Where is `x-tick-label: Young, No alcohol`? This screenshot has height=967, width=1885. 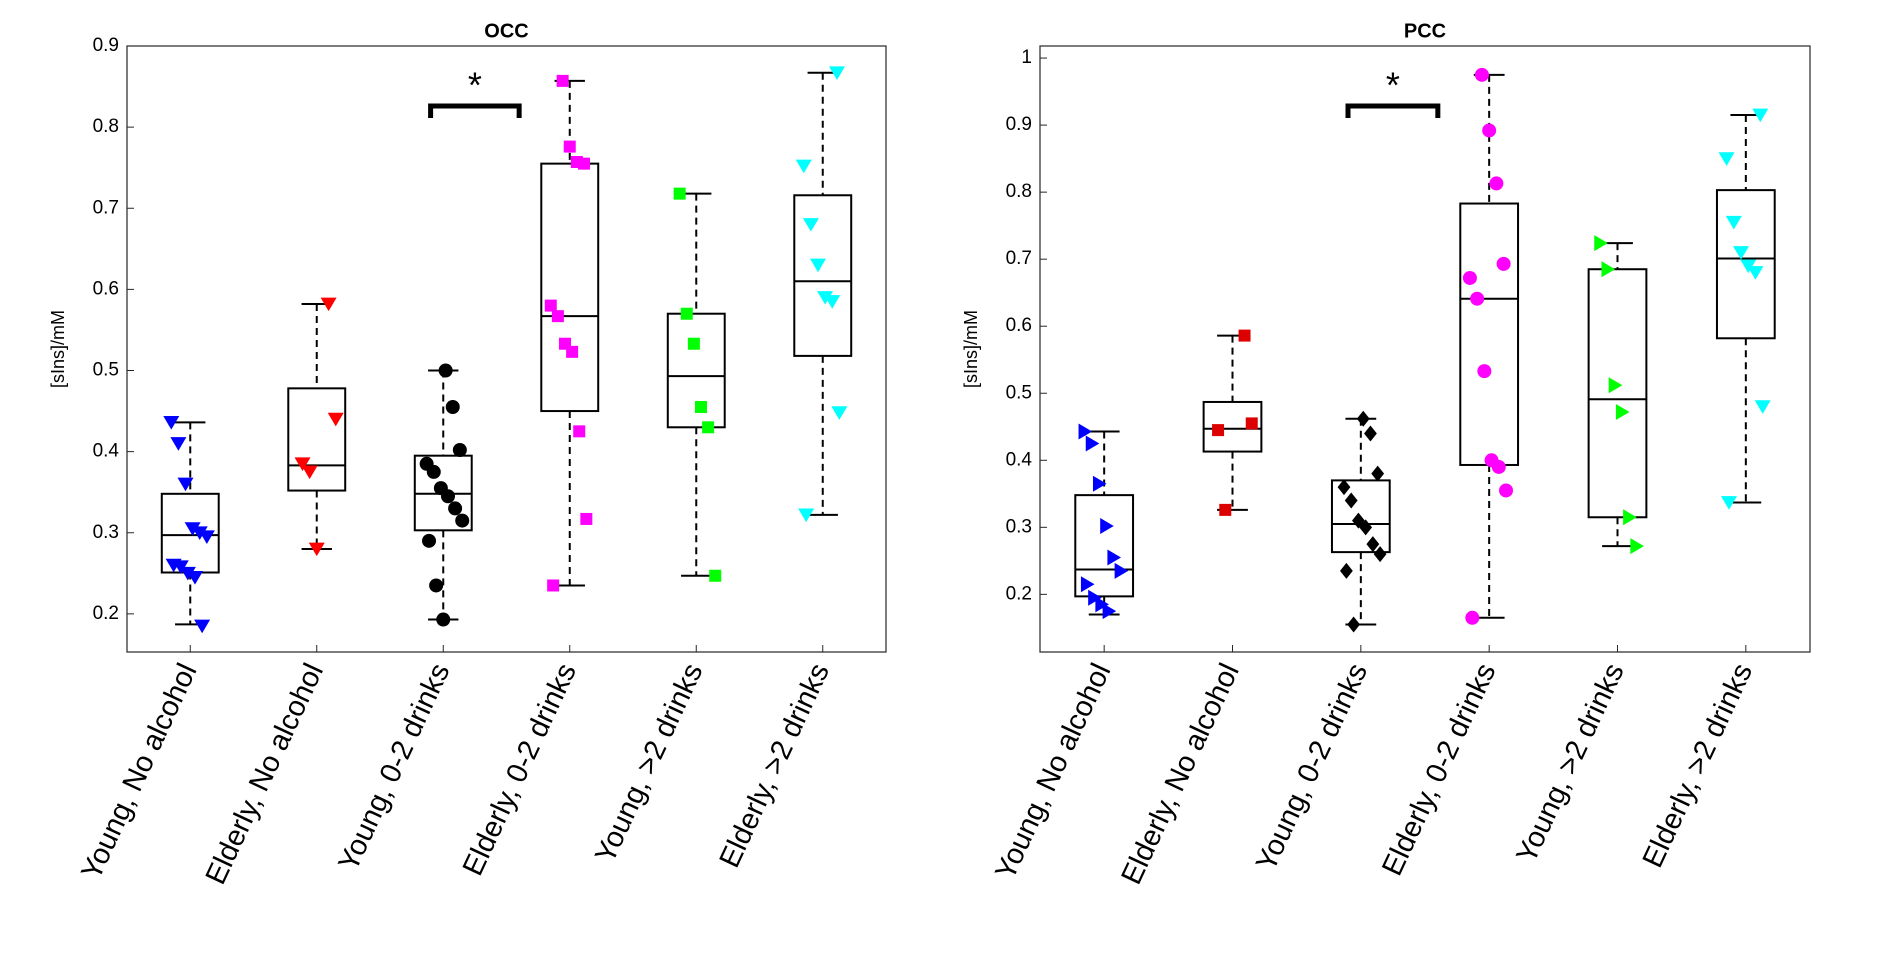
x-tick-label: Young, No alcohol is located at coordinates (139, 772).